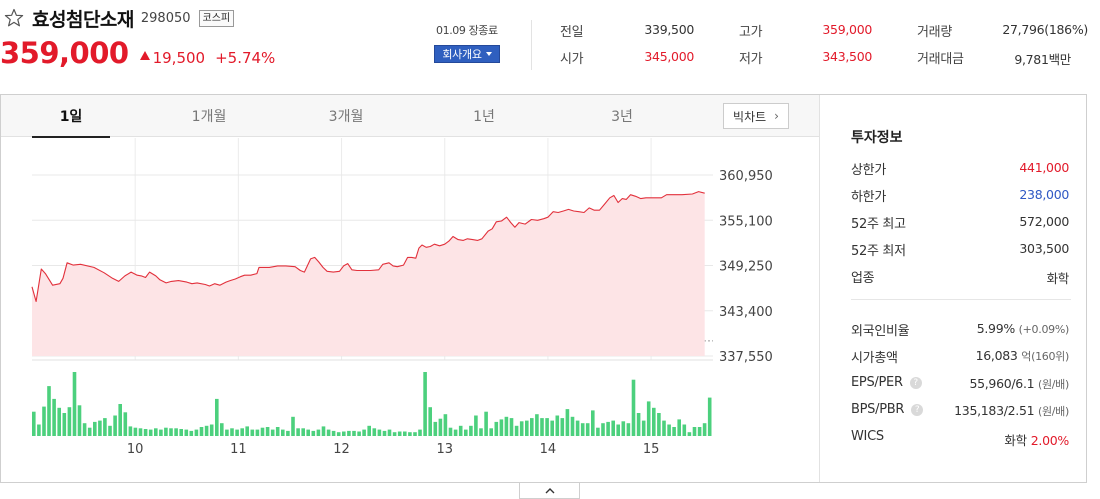 This screenshot has height=499, width=1100. Describe the element at coordinates (341, 449) in the screenshot. I see `x-tick-label: 12` at that location.